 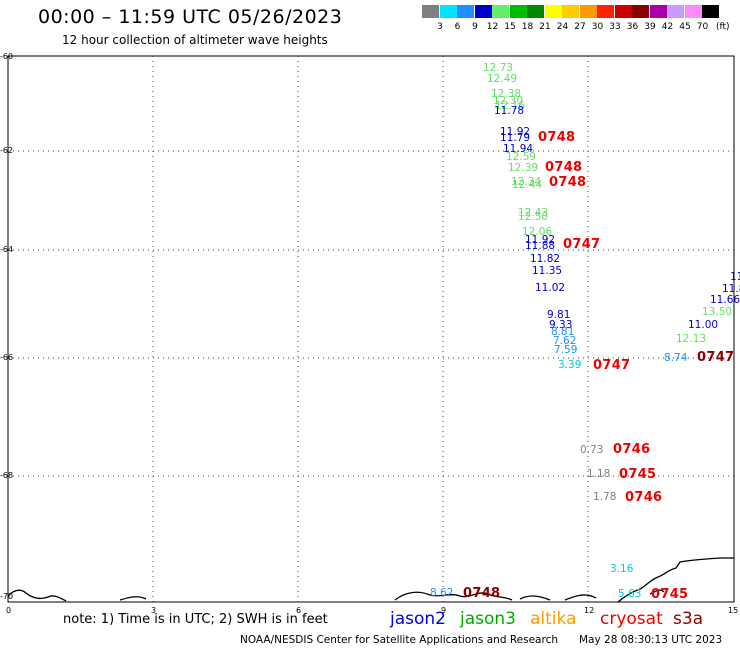 I want to click on wave-height-label: 12.30, so click(x=508, y=101).